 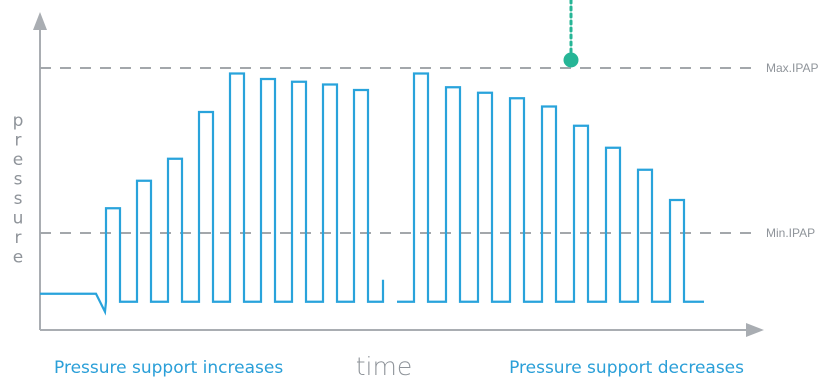 I want to click on phase-label-increase: Pressure support increases, so click(x=168, y=368).